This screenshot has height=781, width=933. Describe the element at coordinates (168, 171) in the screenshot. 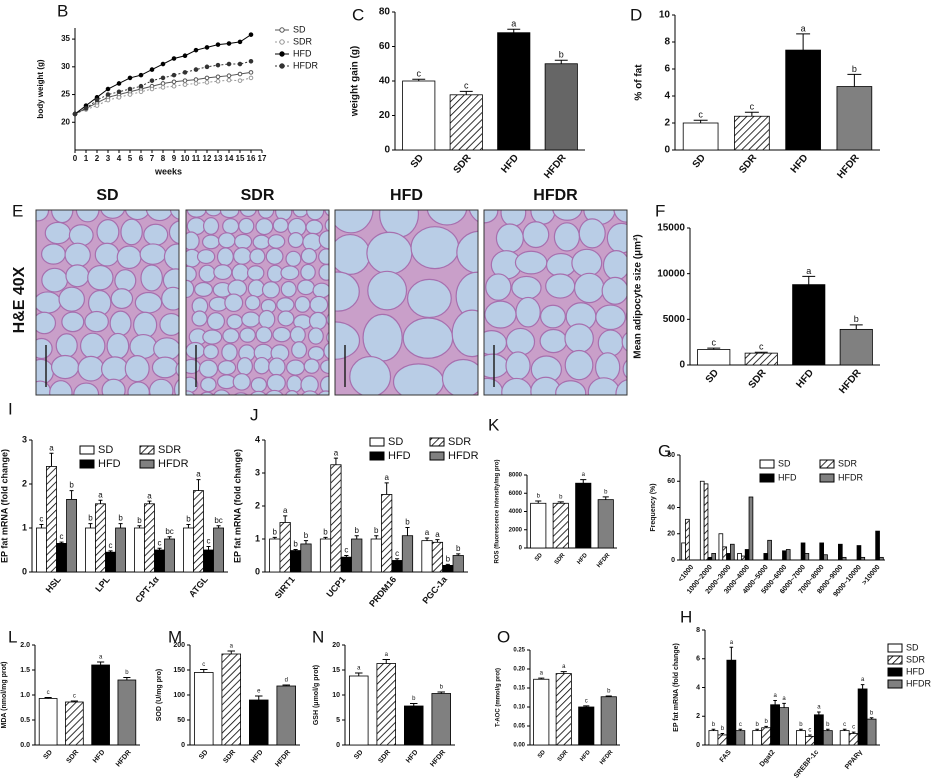

I see `x-axis-label: weeks` at that location.